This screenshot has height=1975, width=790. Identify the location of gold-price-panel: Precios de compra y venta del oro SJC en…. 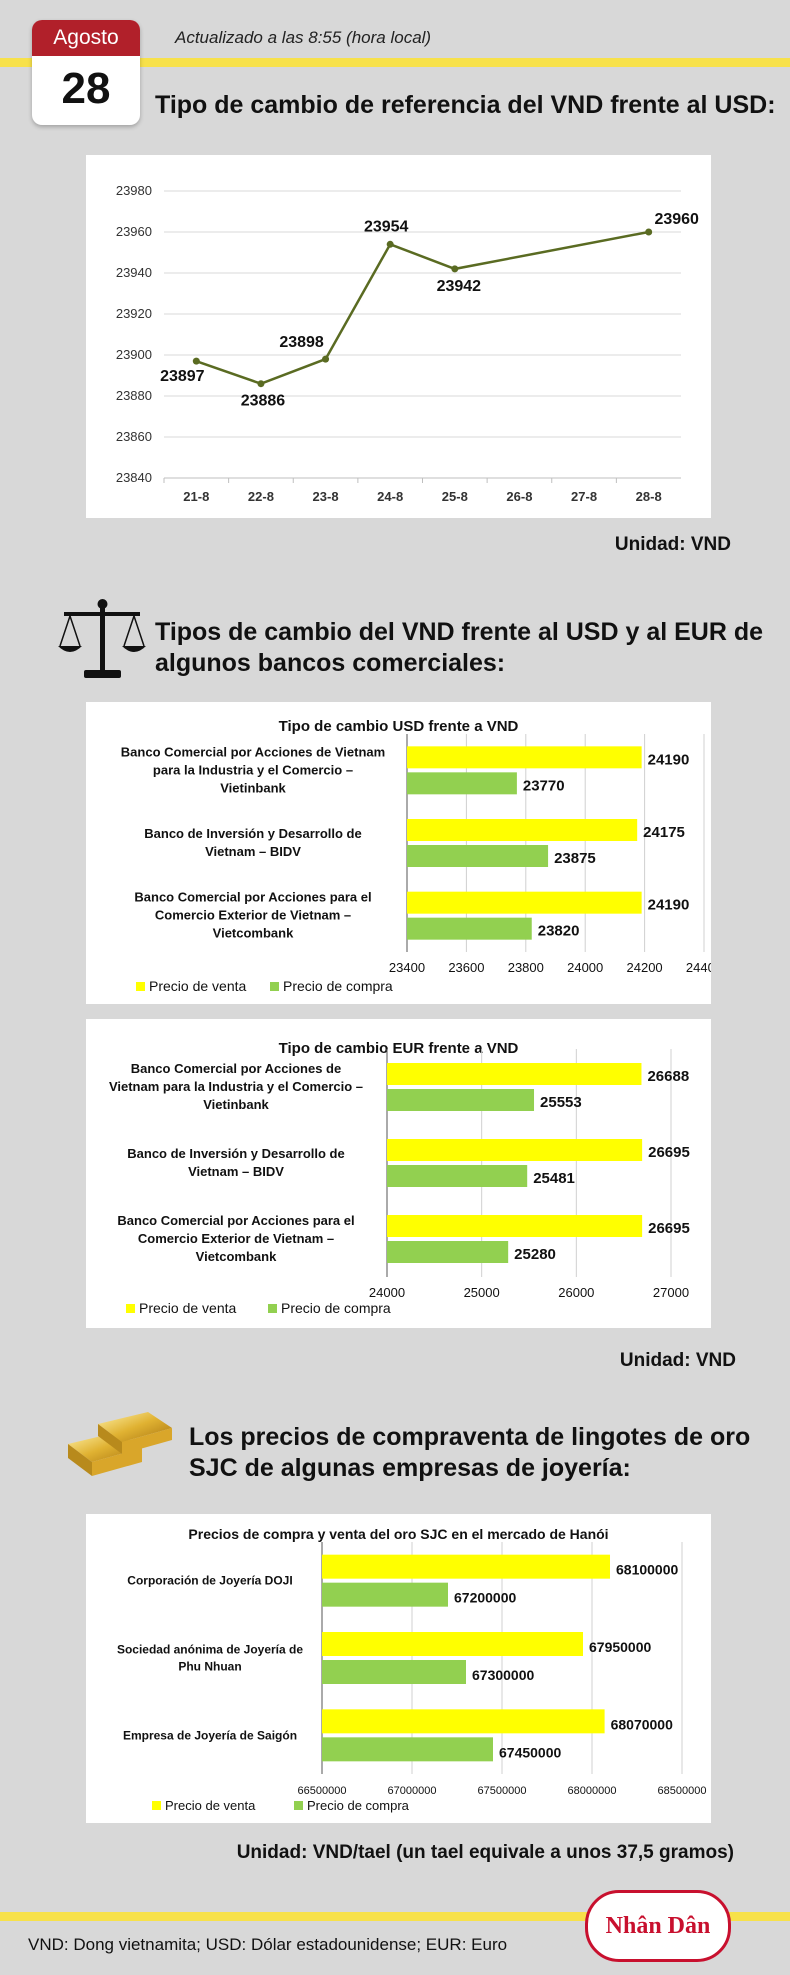
(398, 1668).